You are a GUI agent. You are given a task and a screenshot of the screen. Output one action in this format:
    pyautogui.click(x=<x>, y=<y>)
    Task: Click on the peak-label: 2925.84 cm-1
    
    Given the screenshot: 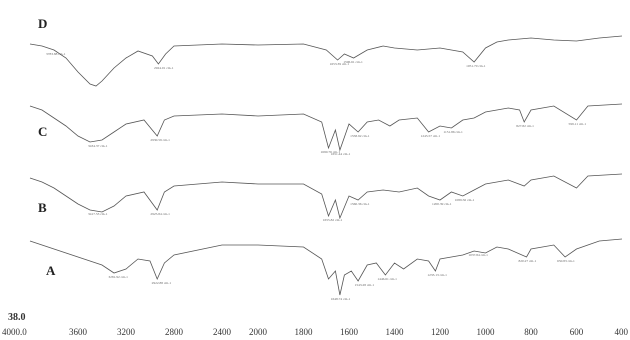 What is the action you would take?
    pyautogui.click(x=160, y=214)
    